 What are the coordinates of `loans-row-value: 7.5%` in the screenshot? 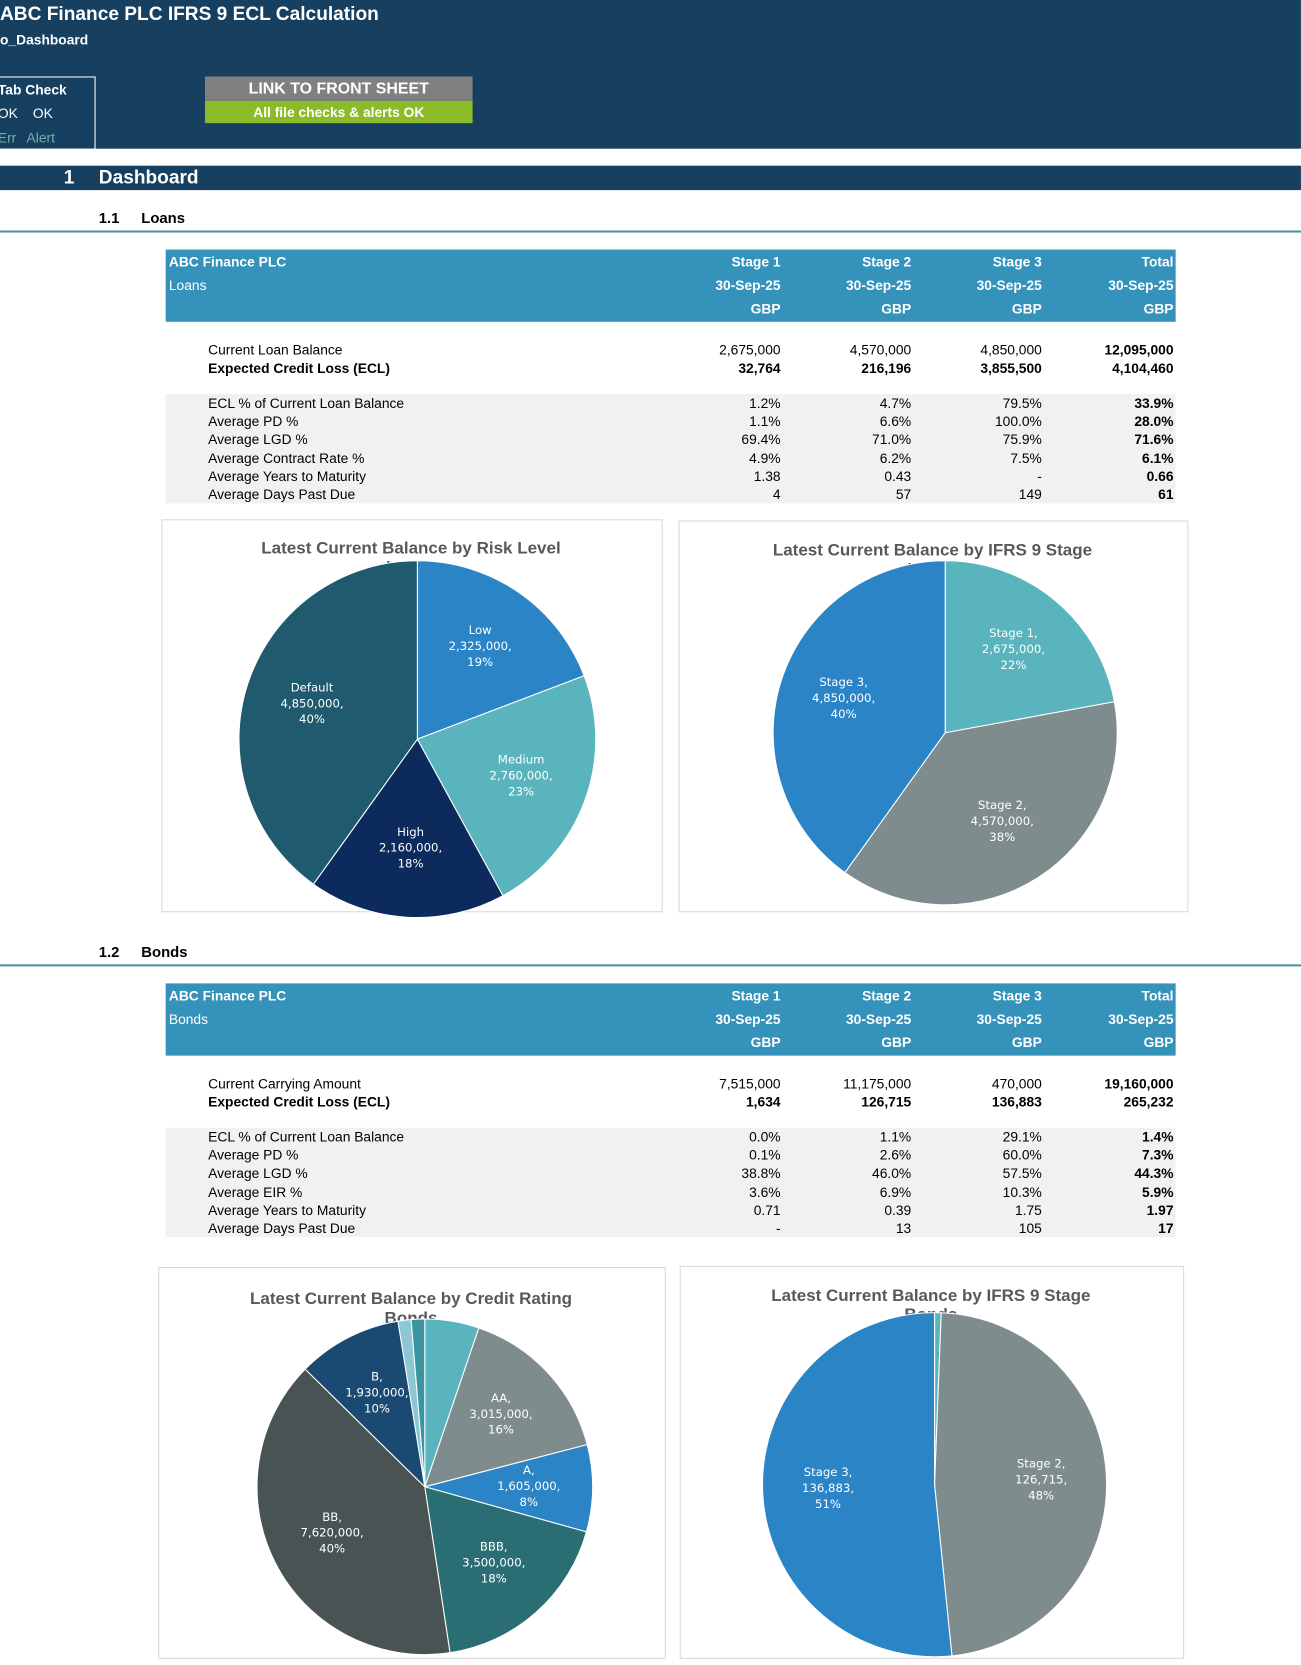 It's located at (1026, 458).